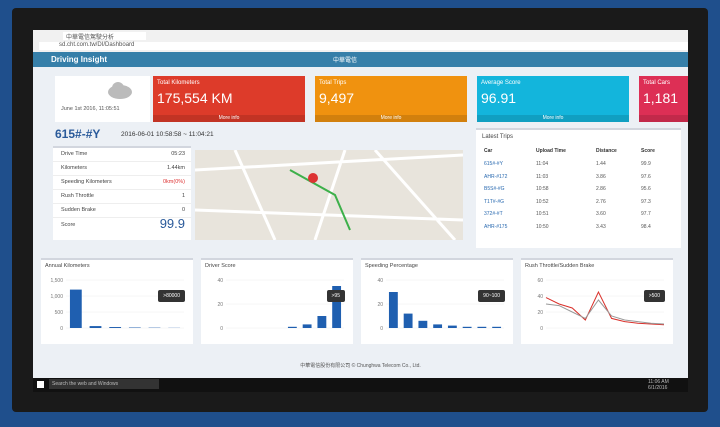 The image size is (720, 427). Describe the element at coordinates (646, 164) in the screenshot. I see `cell: 99.9` at that location.